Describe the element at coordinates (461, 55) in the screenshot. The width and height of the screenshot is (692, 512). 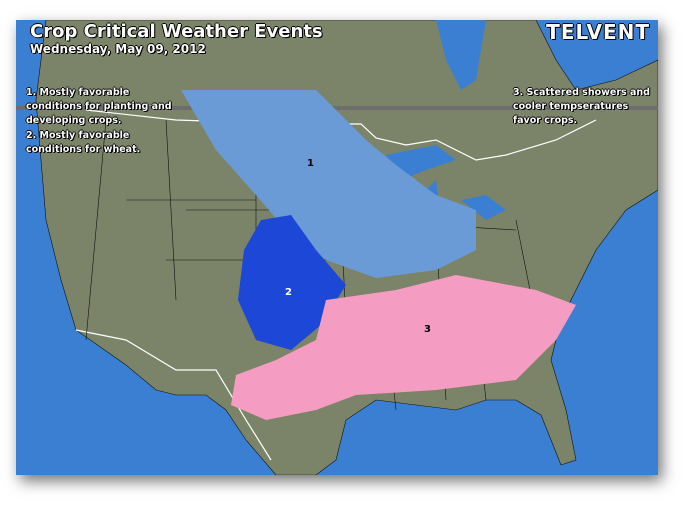
I see `hudson-bay` at that location.